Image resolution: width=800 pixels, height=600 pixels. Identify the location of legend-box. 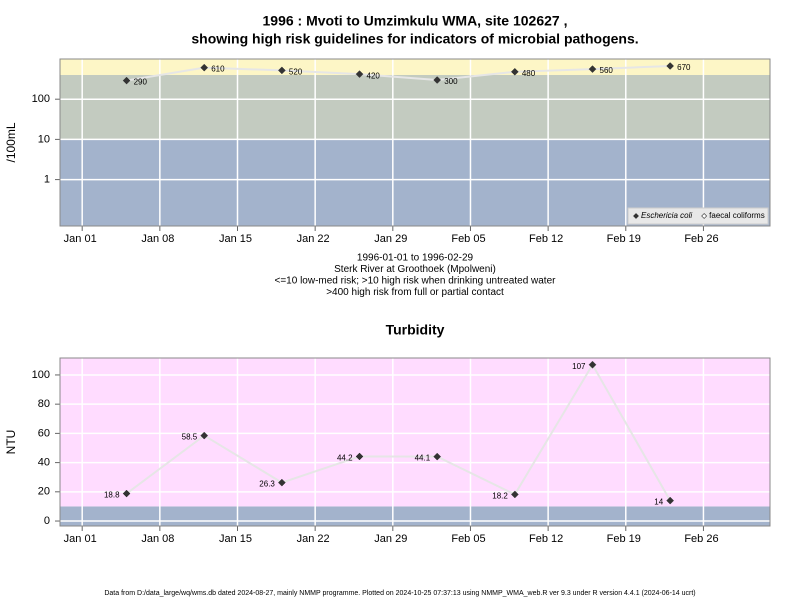
(698, 216).